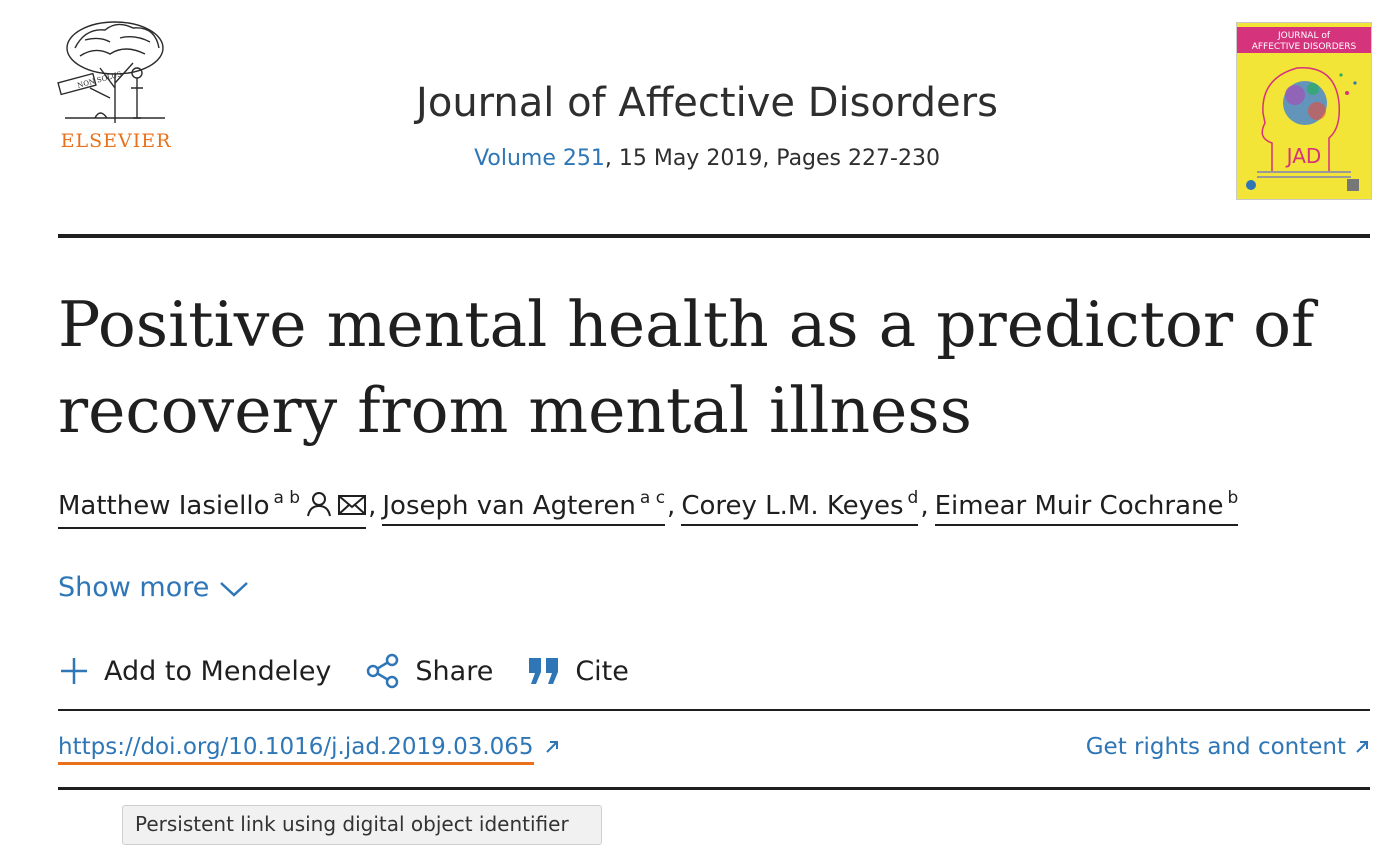 This screenshot has width=1396, height=845. I want to click on author-name: Corey L.M. Keyes, so click(792, 506).